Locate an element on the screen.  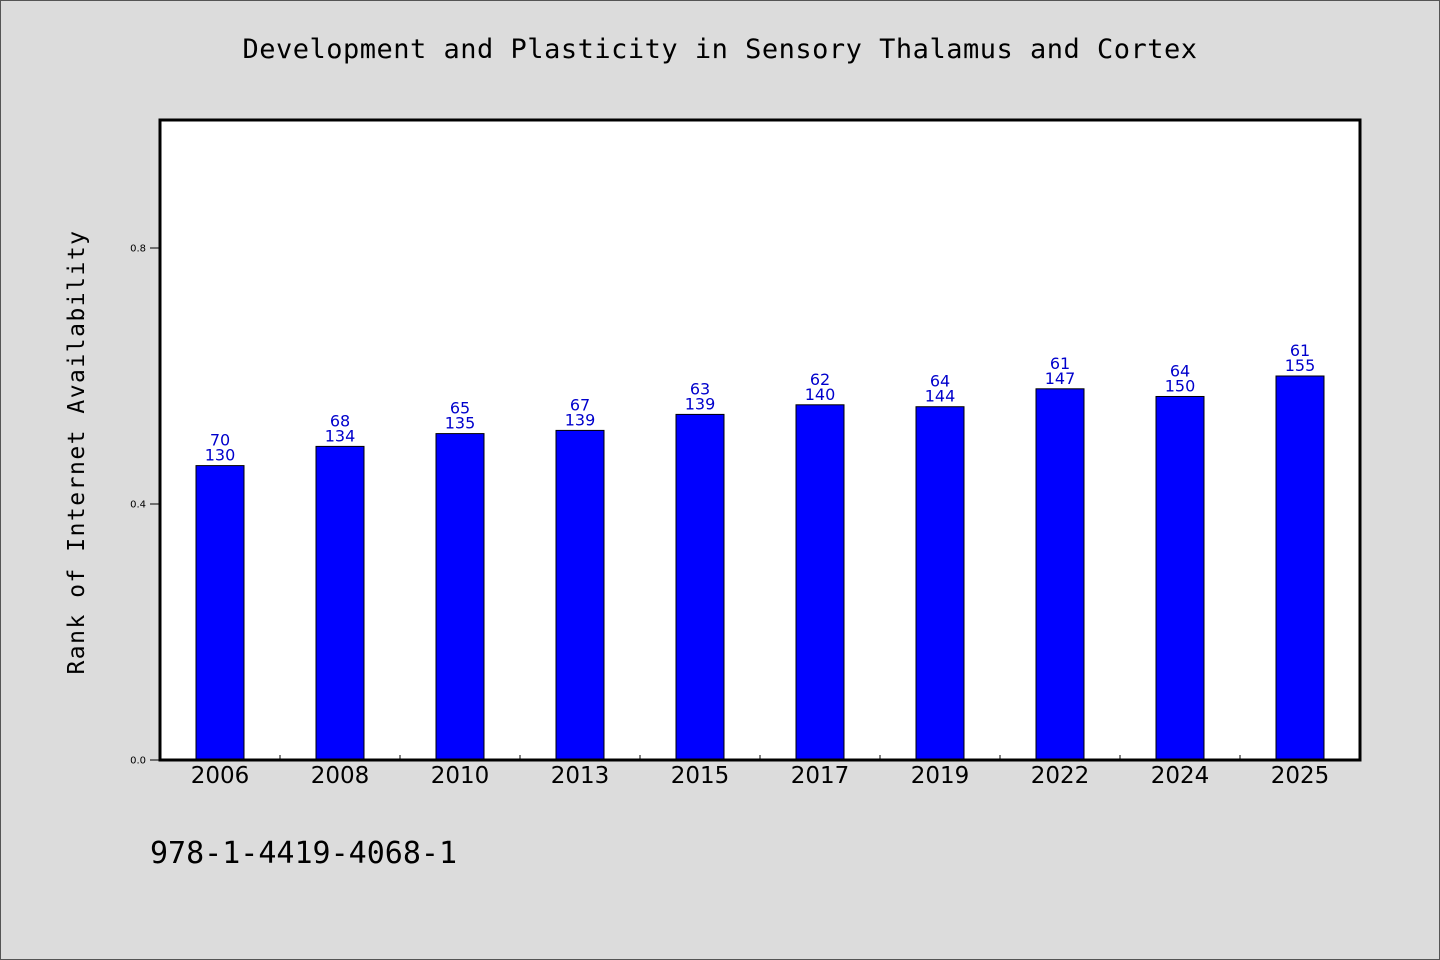
bar-2022 is located at coordinates (1060, 574).